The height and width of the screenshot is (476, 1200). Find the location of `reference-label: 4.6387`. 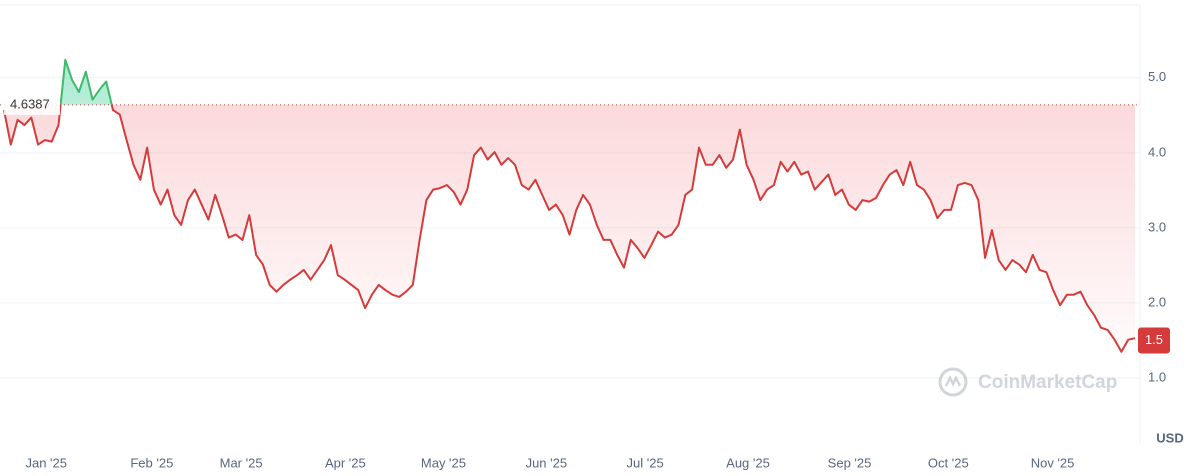

reference-label: 4.6387 is located at coordinates (30, 103).